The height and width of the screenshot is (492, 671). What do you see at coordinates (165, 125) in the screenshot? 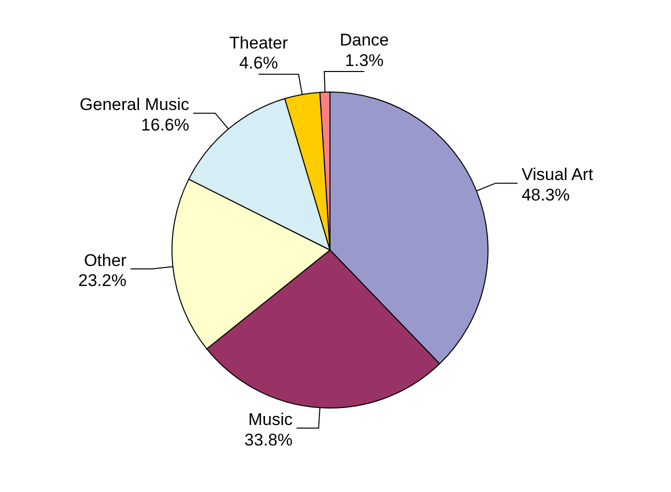
I see `data-label: 16.6%` at bounding box center [165, 125].